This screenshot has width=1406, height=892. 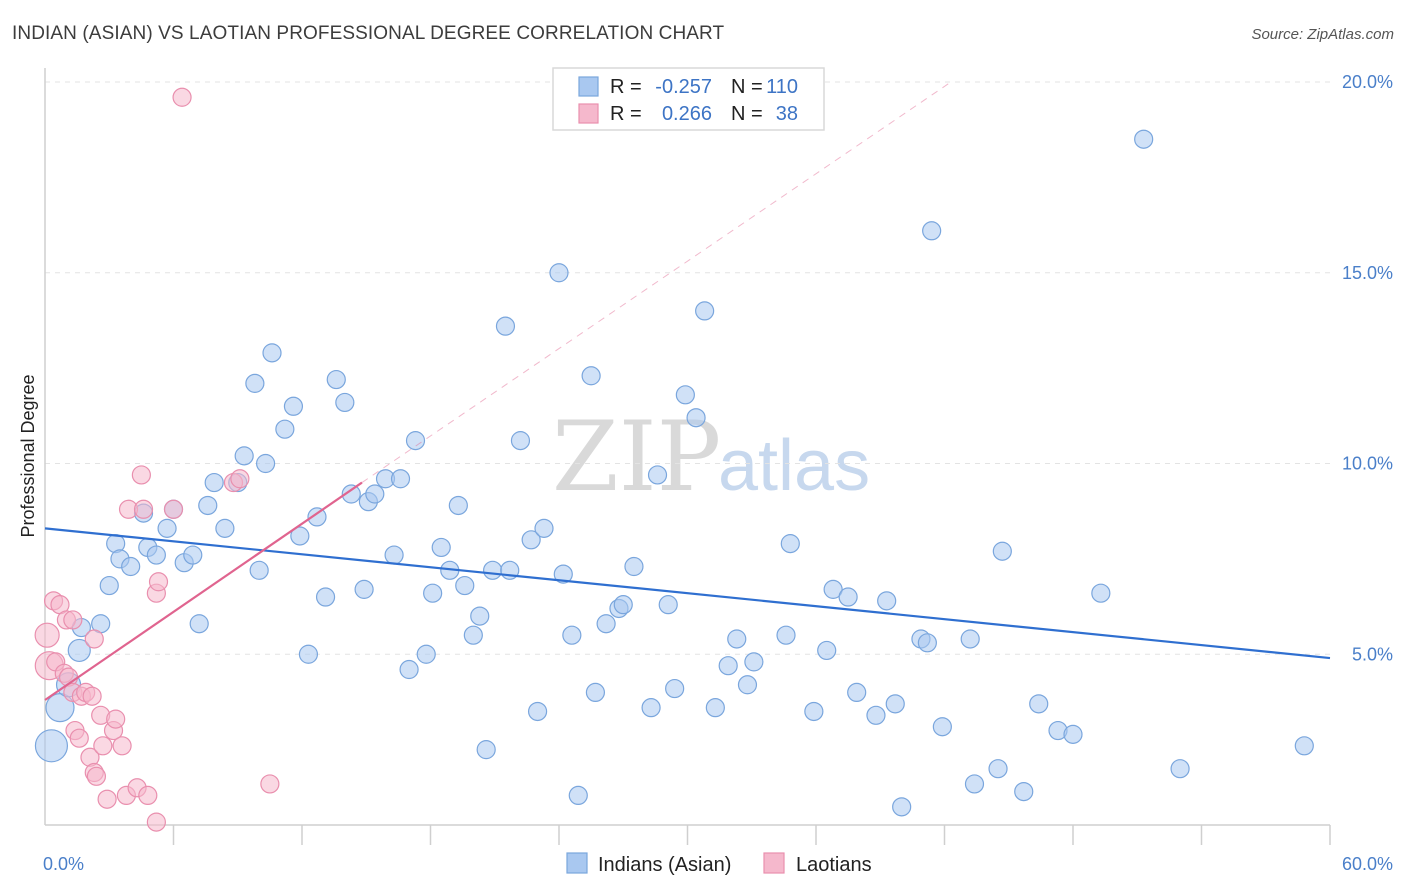 What do you see at coordinates (1367, 464) in the screenshot?
I see `y-tick-label: 10.0%` at bounding box center [1367, 464].